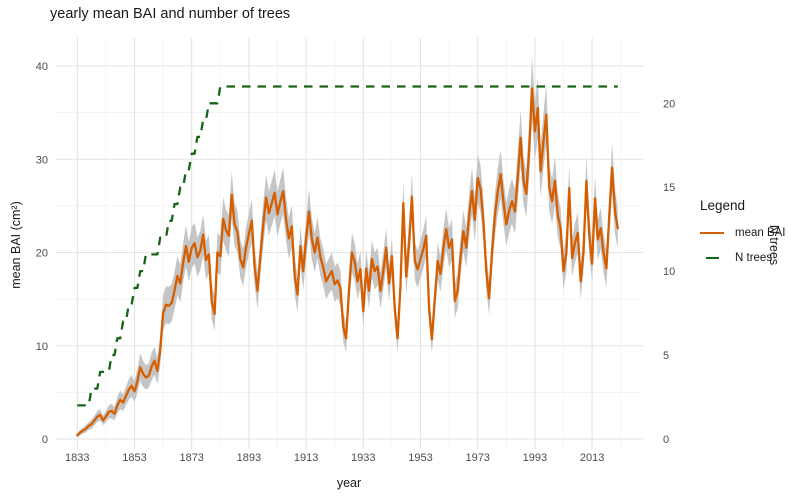 Image resolution: width=800 pixels, height=500 pixels. Describe the element at coordinates (760, 233) in the screenshot. I see `legend-item-label: mean BAI` at that location.